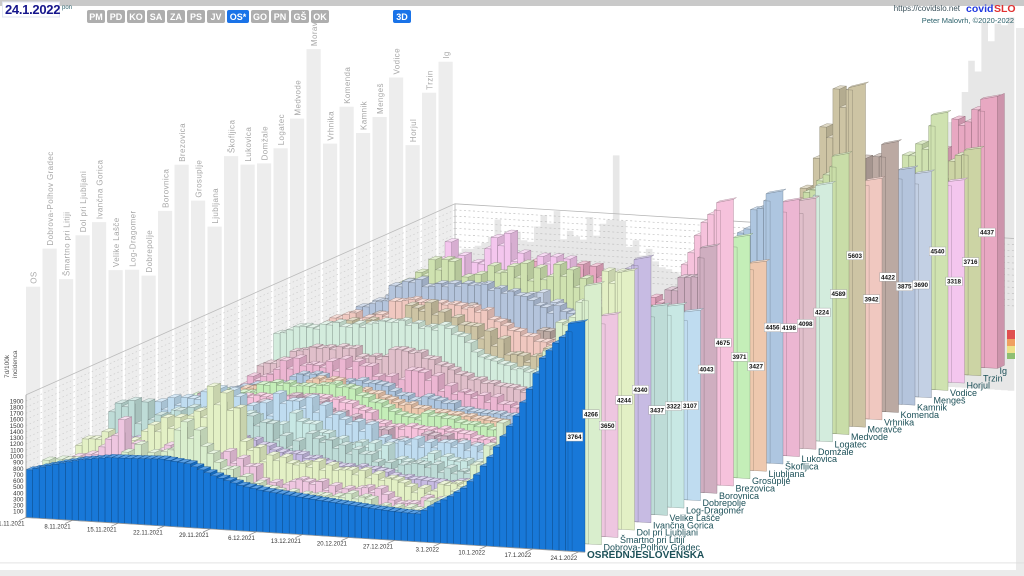 The height and width of the screenshot is (576, 1024). I want to click on svg-text: 3.1.2022, so click(428, 550).